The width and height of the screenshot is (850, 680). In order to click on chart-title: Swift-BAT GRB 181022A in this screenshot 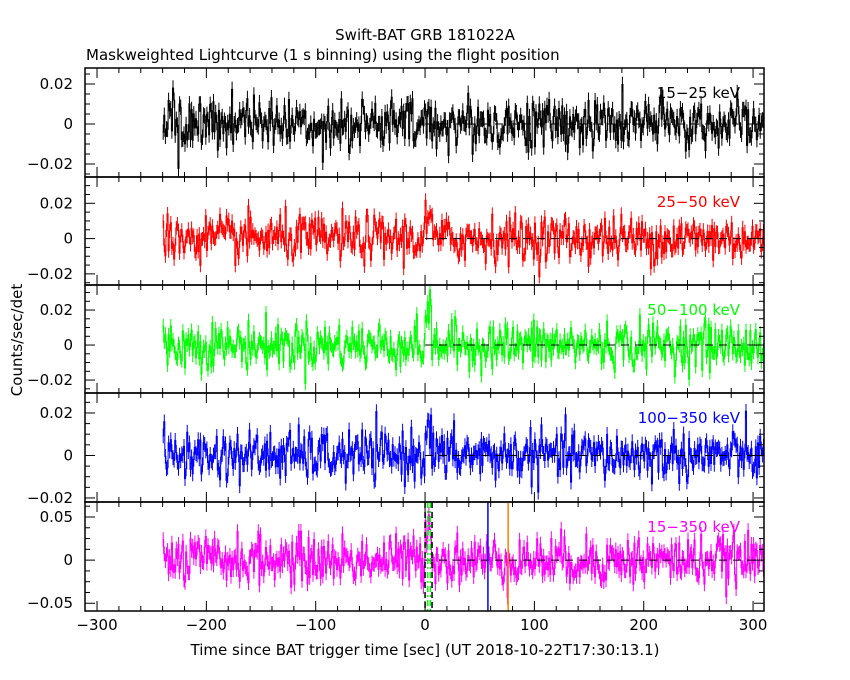, I will do `click(425, 35)`.